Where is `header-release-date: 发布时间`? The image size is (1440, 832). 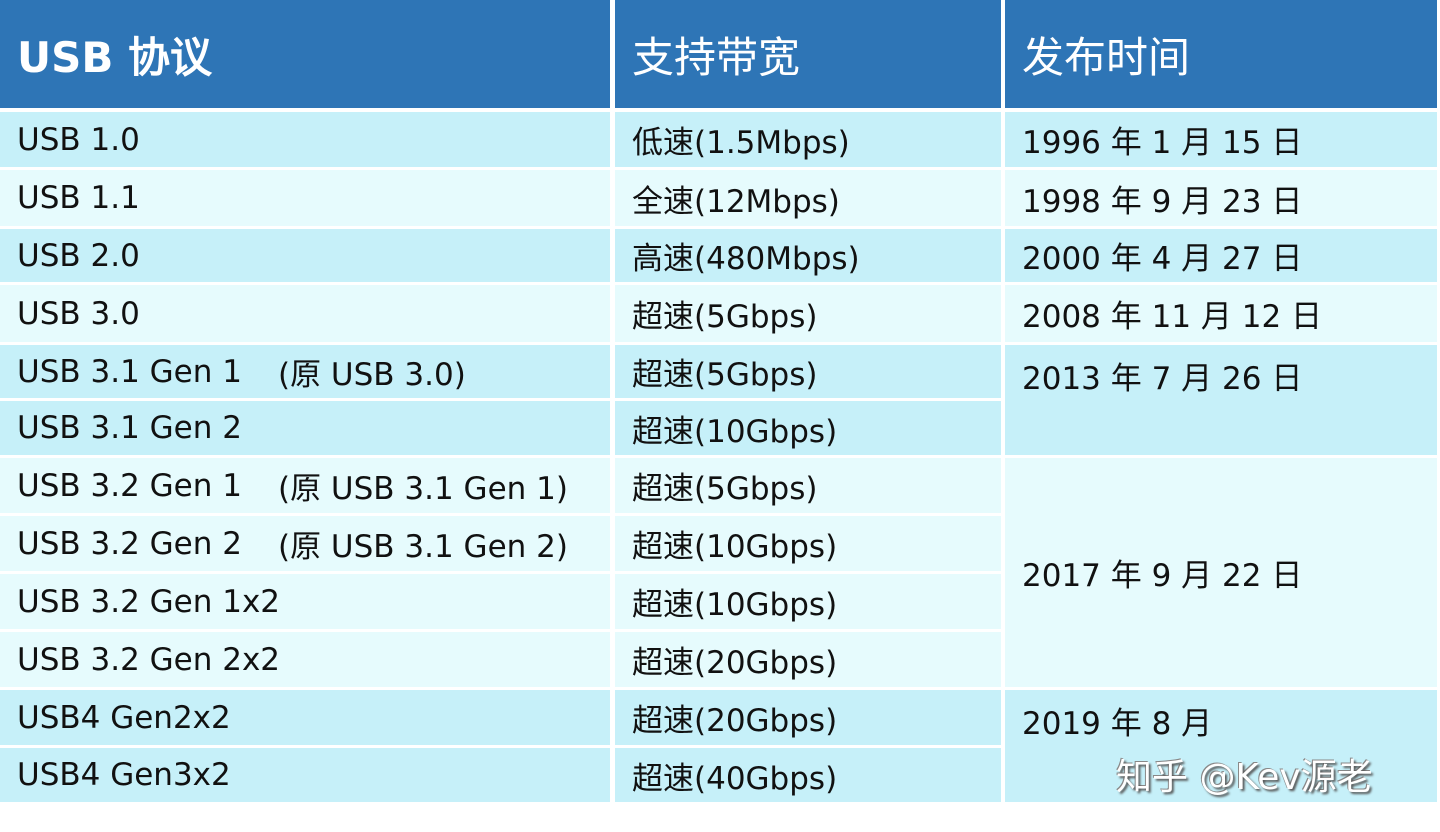 header-release-date: 发布时间 is located at coordinates (1221, 54).